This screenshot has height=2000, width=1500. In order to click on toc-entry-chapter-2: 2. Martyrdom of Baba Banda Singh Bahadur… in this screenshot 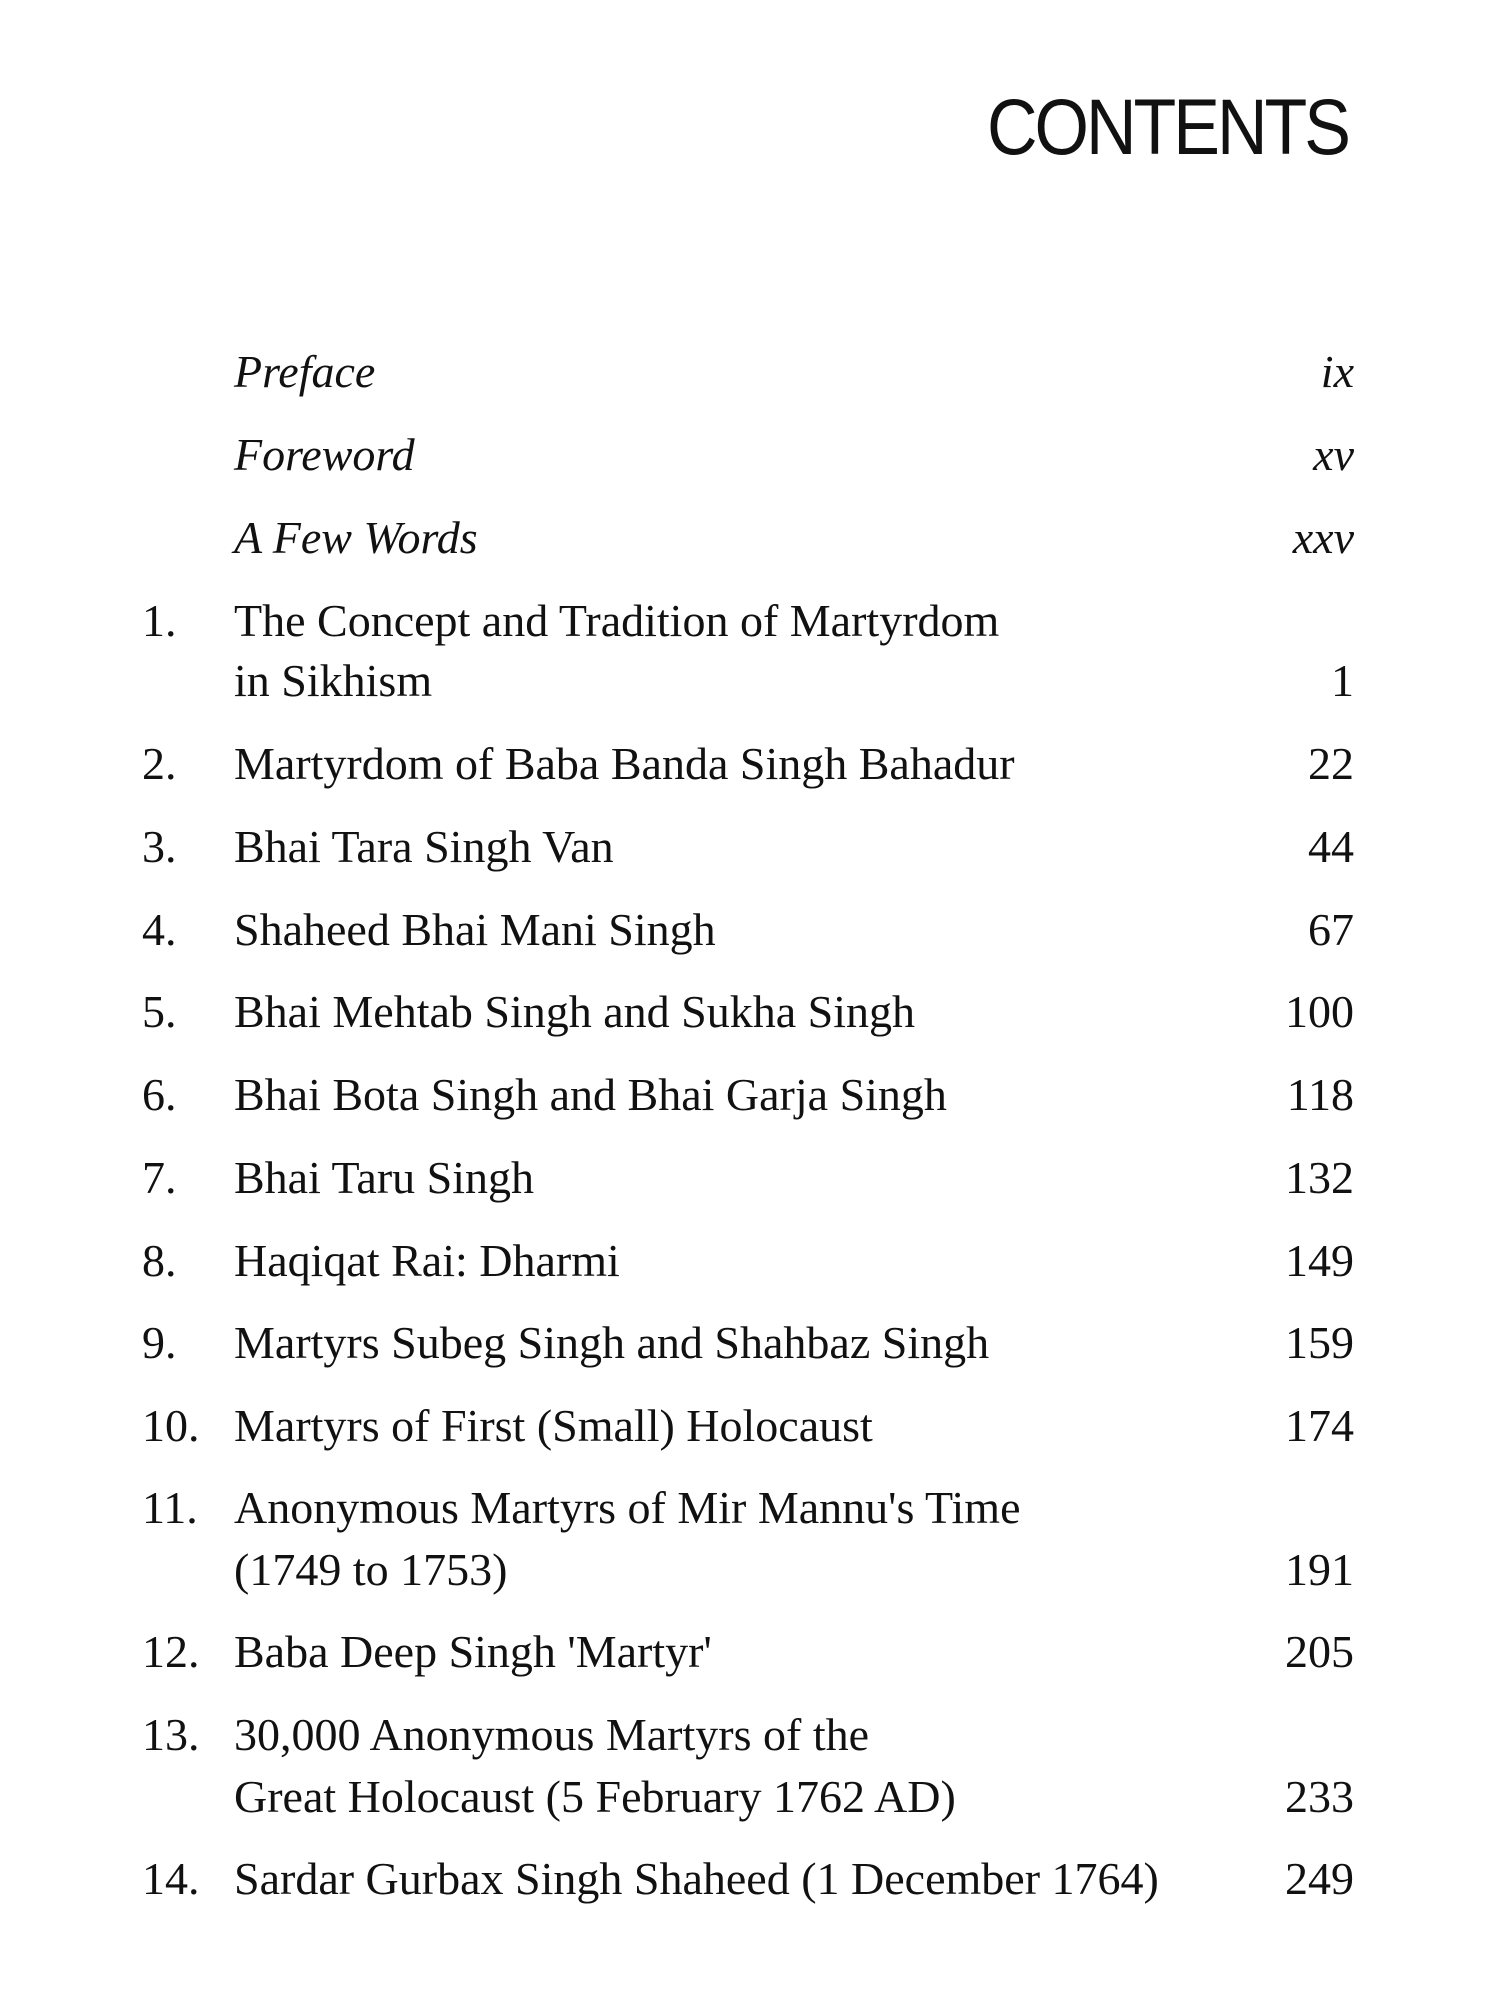, I will do `click(750, 764)`.